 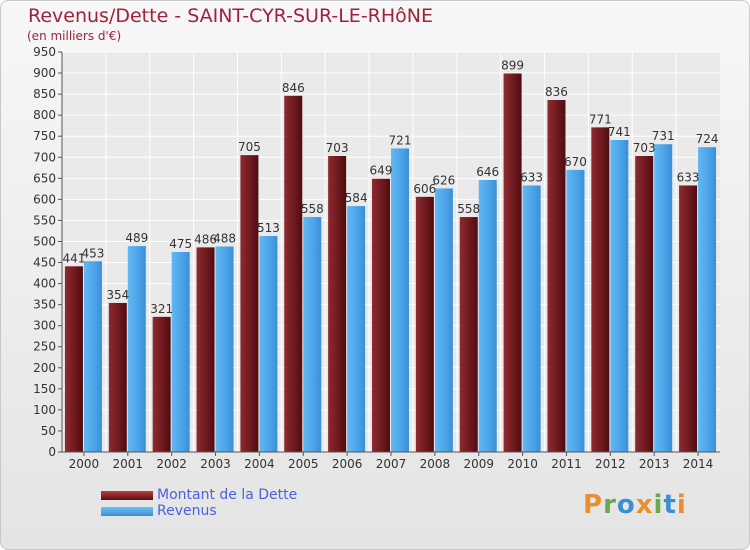 I want to click on data-label: 670, so click(x=575, y=162).